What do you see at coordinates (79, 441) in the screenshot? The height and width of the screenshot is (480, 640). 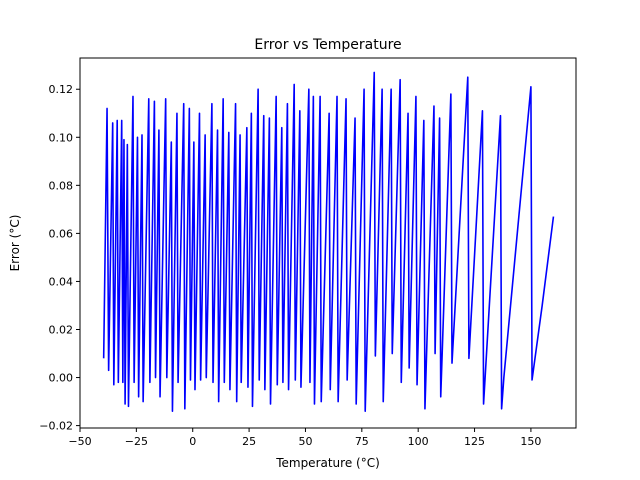 I see `x-tick-label: −50` at bounding box center [79, 441].